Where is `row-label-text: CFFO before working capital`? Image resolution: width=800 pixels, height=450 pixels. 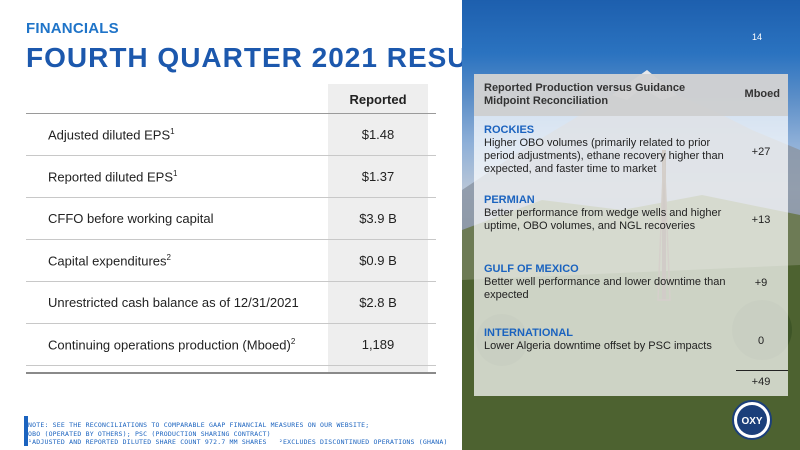 row-label-text: CFFO before working capital is located at coordinates (131, 218).